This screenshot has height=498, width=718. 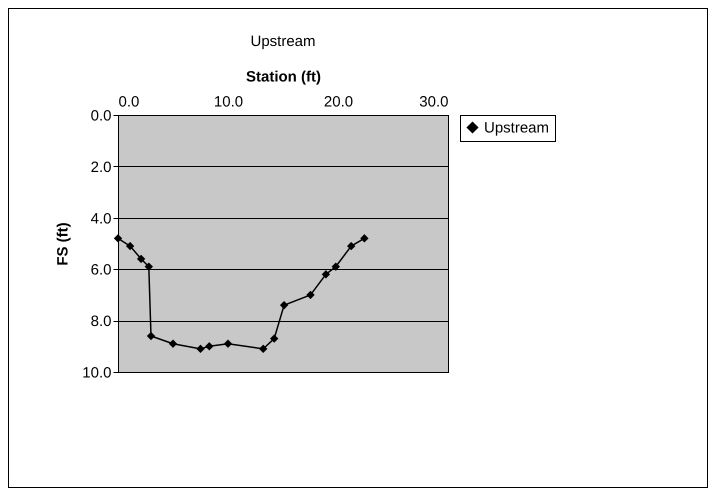 I want to click on chart-title: Upstream, so click(x=283, y=41).